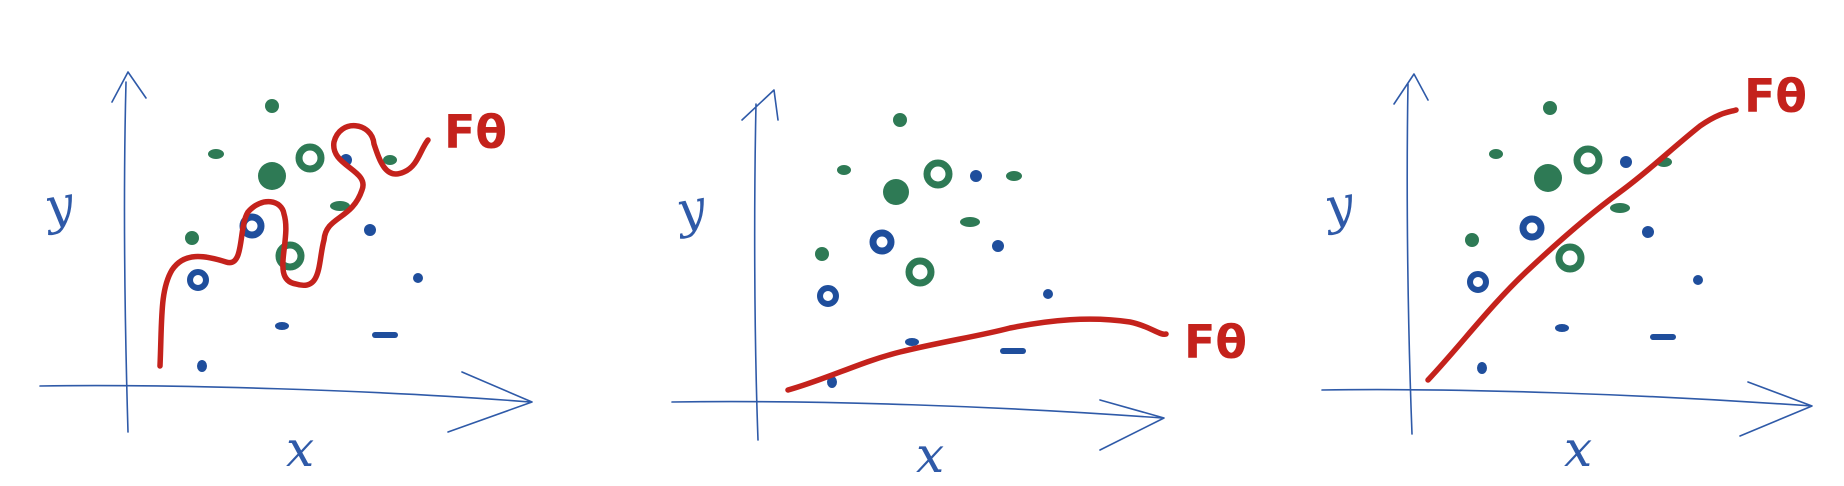 This screenshot has height=486, width=1844. I want to click on model-curve-overfit, so click(294, 245).